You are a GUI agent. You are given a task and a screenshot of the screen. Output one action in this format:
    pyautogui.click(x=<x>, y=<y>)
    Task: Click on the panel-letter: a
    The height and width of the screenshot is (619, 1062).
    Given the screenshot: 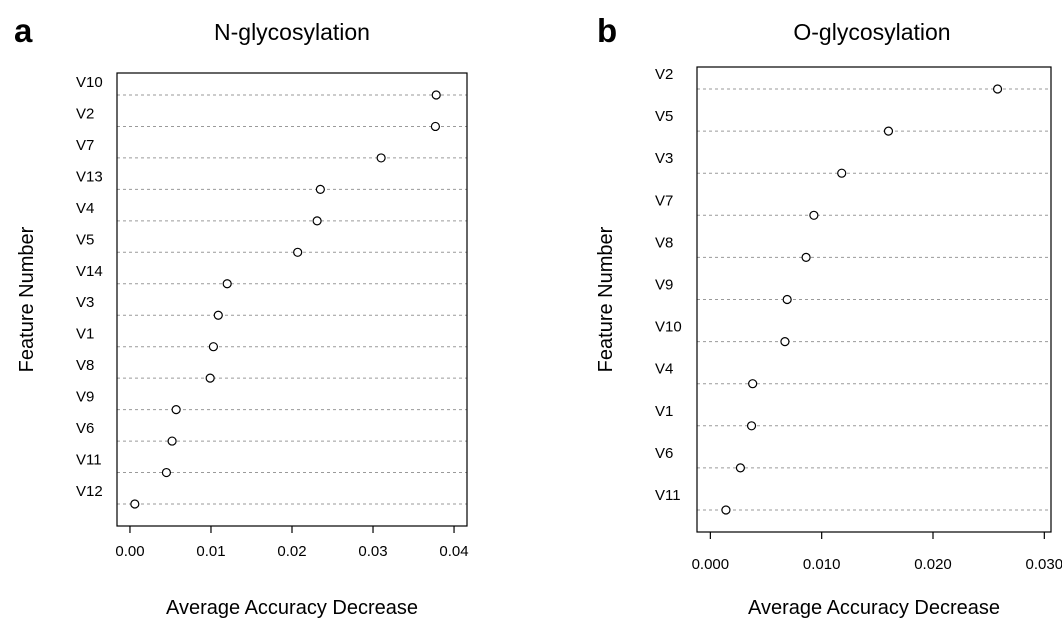 What is the action you would take?
    pyautogui.click(x=23, y=30)
    